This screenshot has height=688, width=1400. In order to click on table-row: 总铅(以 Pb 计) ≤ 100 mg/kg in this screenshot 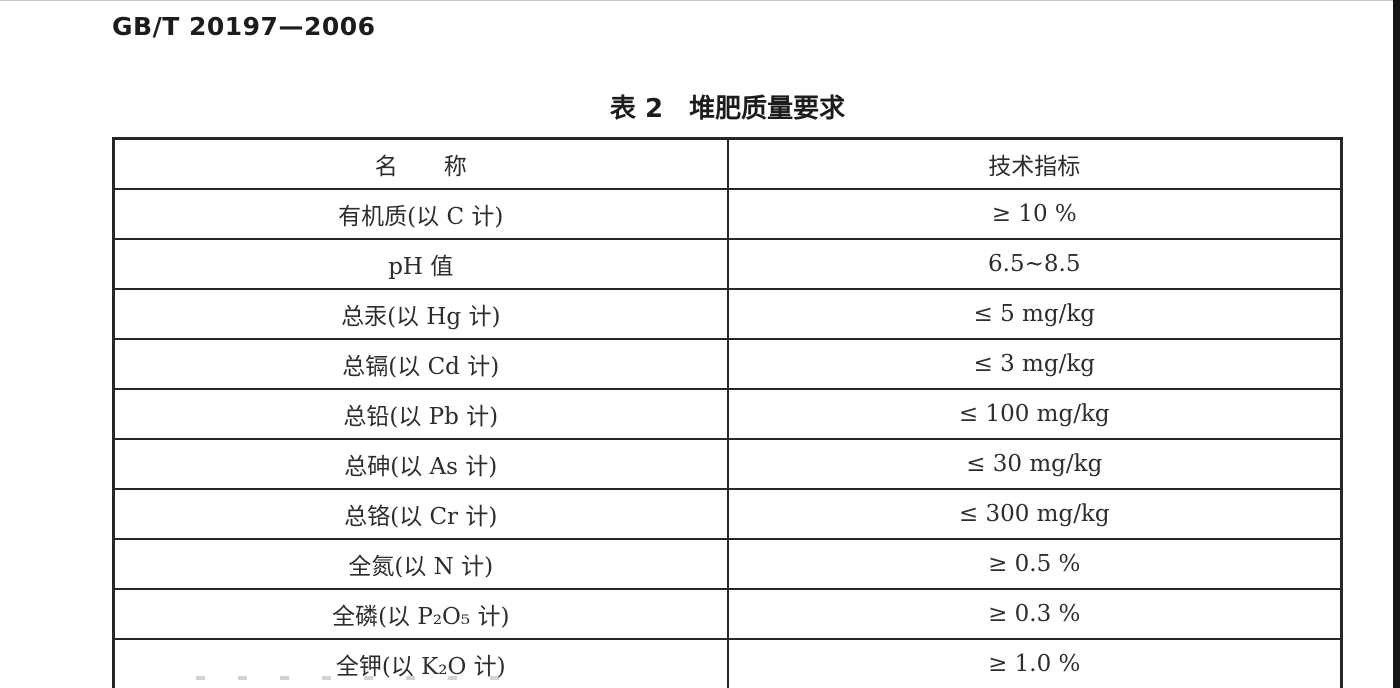, I will do `click(727, 414)`.